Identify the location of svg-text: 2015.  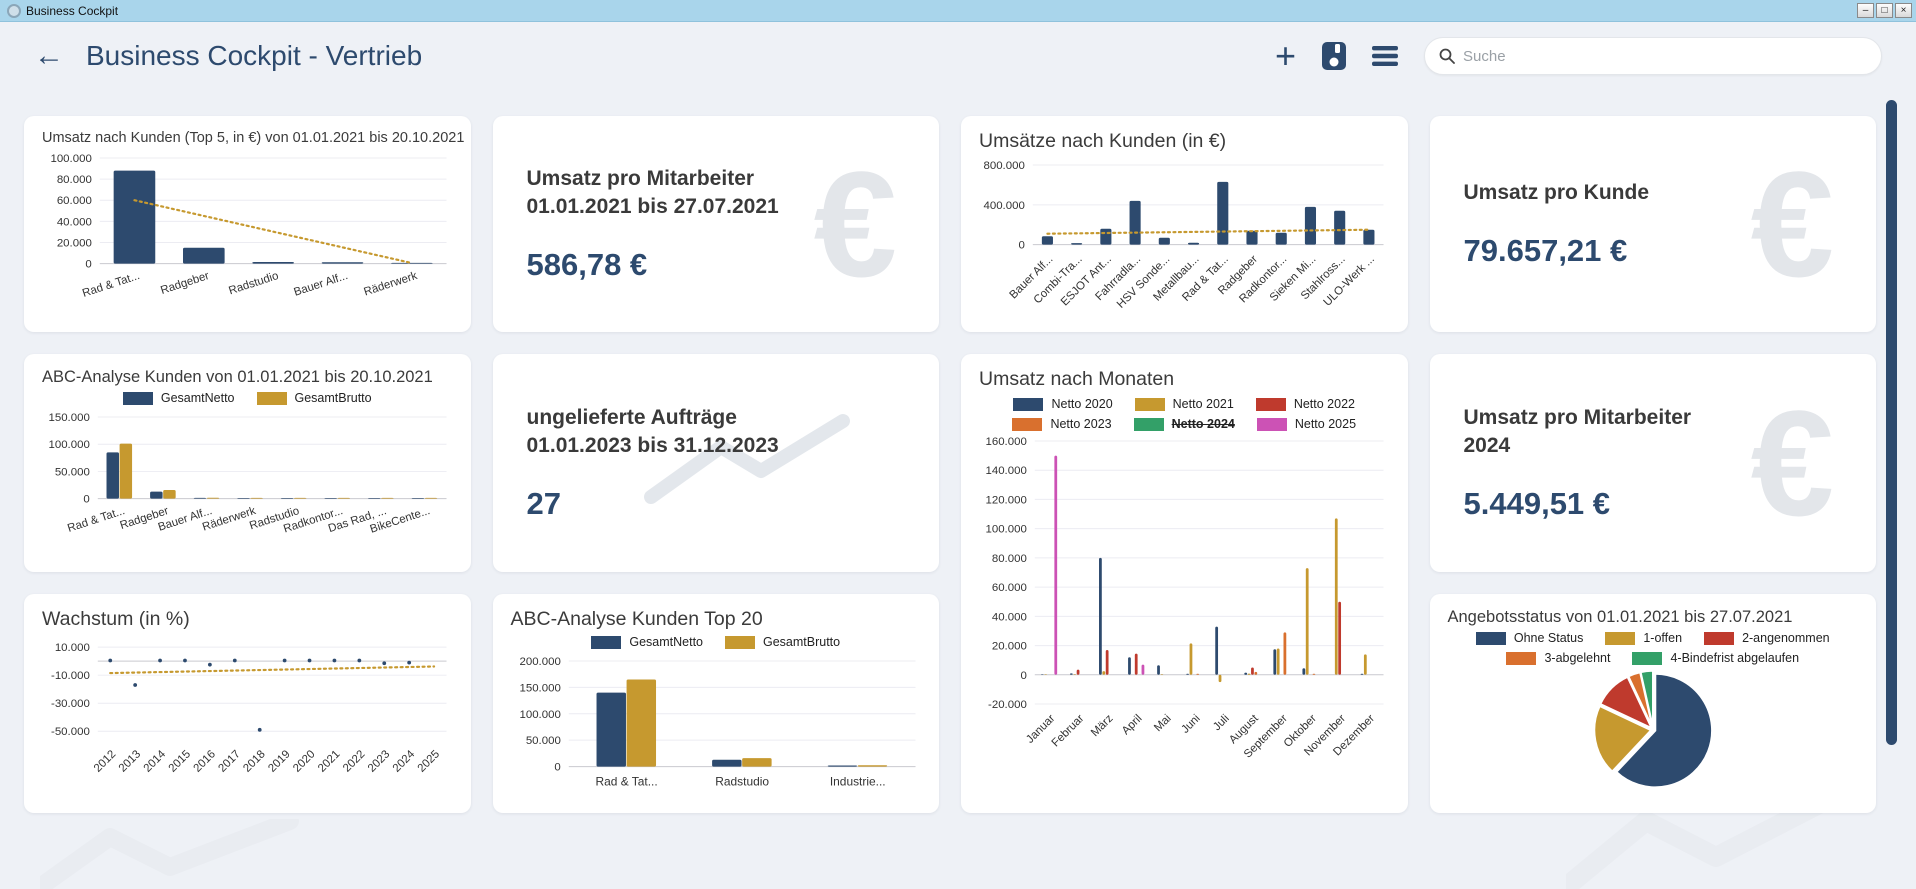
(180, 761).